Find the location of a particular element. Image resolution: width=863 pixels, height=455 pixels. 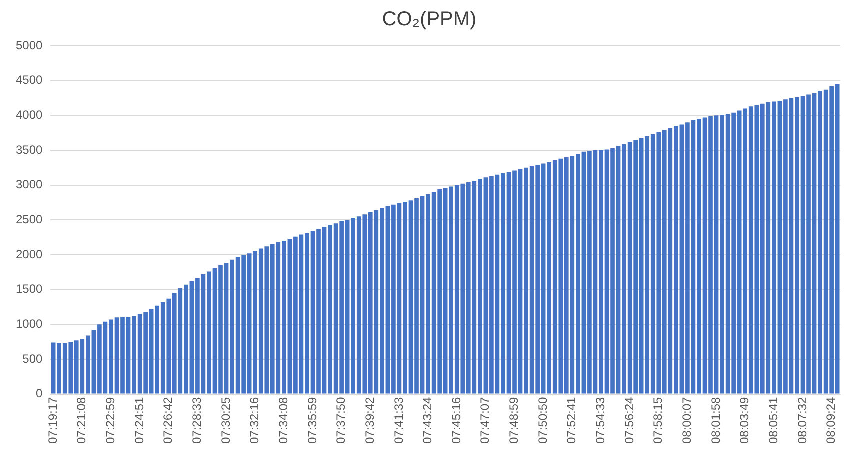

x-tick-label: 07:47:07 is located at coordinates (485, 420).